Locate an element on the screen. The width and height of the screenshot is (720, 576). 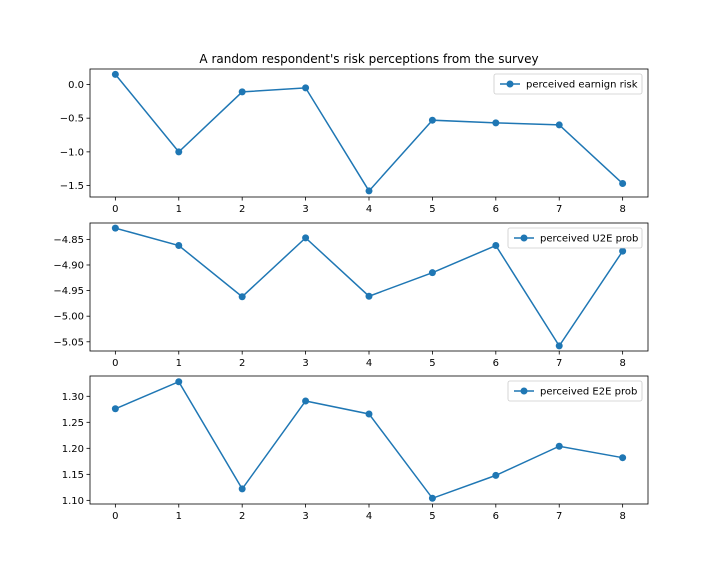
y-tick-label: −1.5 is located at coordinates (72, 186).